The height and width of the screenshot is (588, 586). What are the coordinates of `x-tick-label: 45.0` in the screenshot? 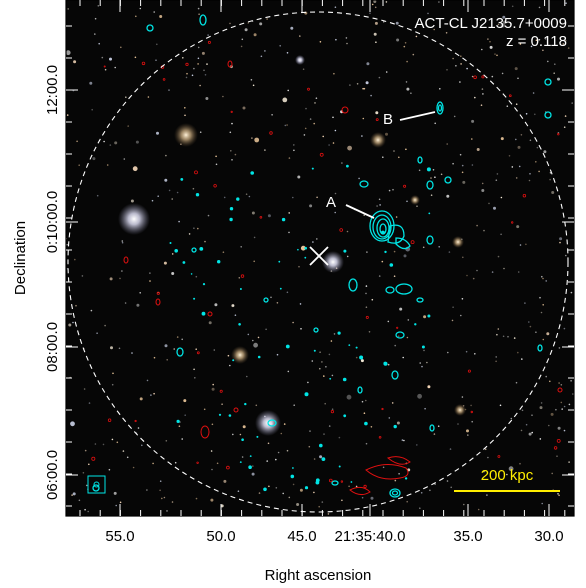 It's located at (301, 536).